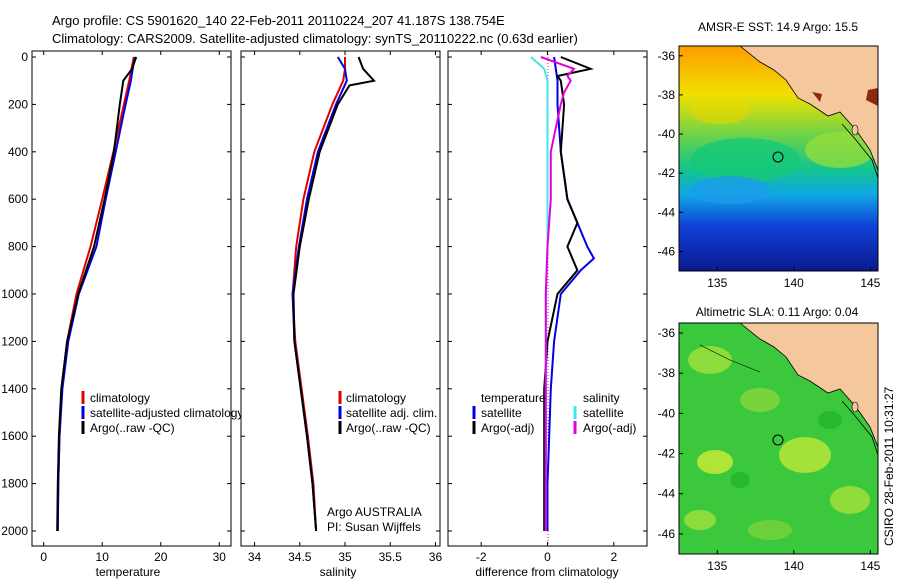  Describe the element at coordinates (255, 557) in the screenshot. I see `x-tick-label: 34` at that location.